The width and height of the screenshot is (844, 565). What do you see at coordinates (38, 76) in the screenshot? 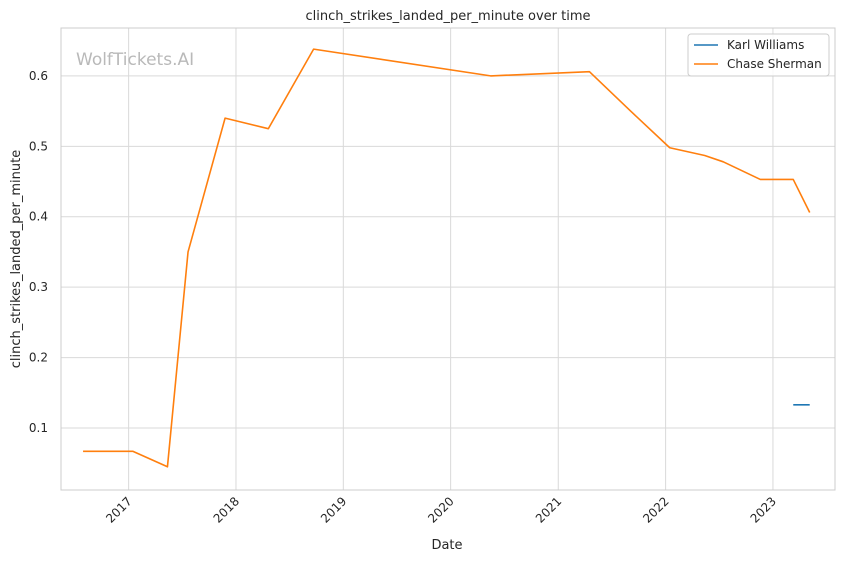
I see `y-tick-label: 0.6` at bounding box center [38, 76].